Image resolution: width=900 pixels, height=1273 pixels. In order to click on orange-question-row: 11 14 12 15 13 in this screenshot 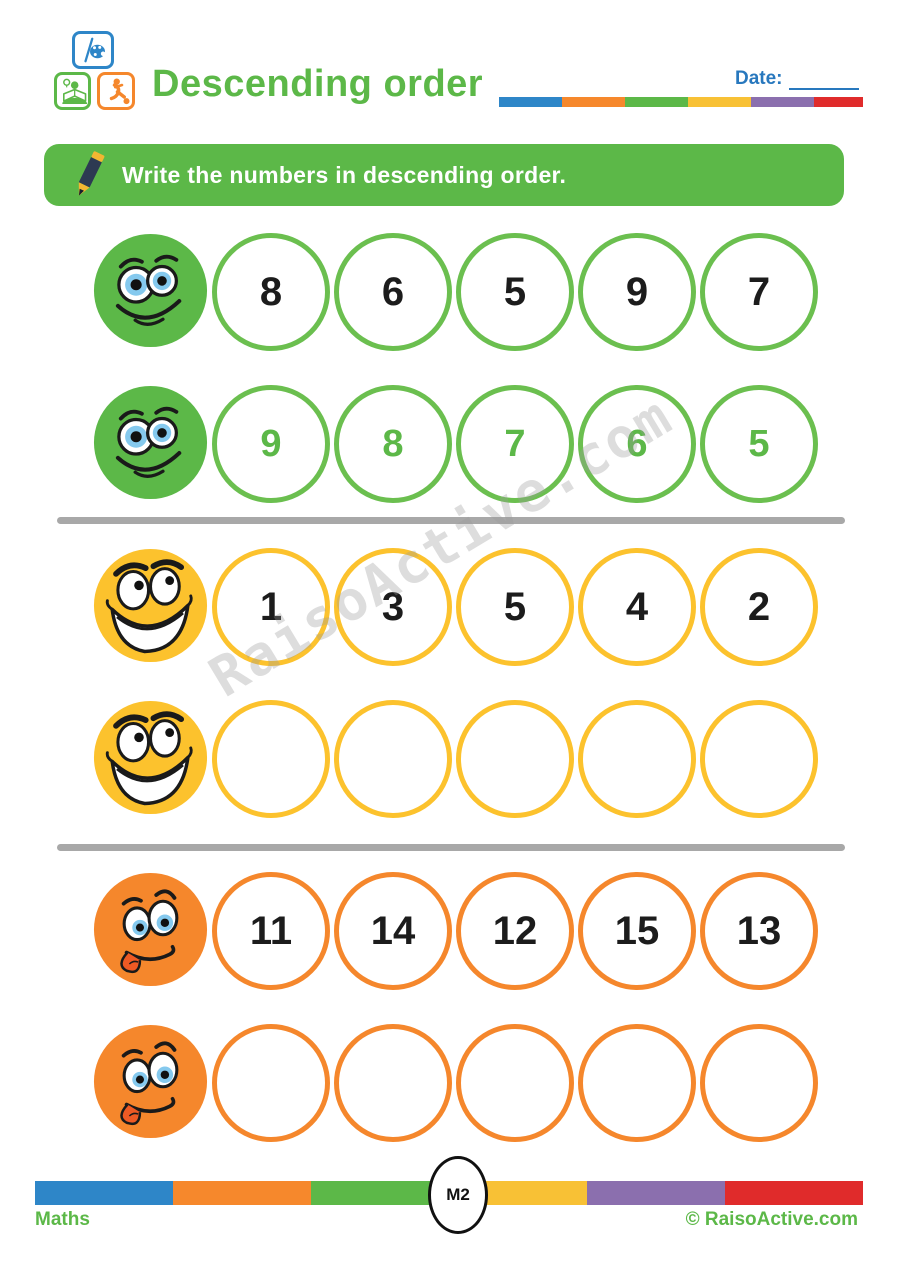, I will do `click(455, 931)`.